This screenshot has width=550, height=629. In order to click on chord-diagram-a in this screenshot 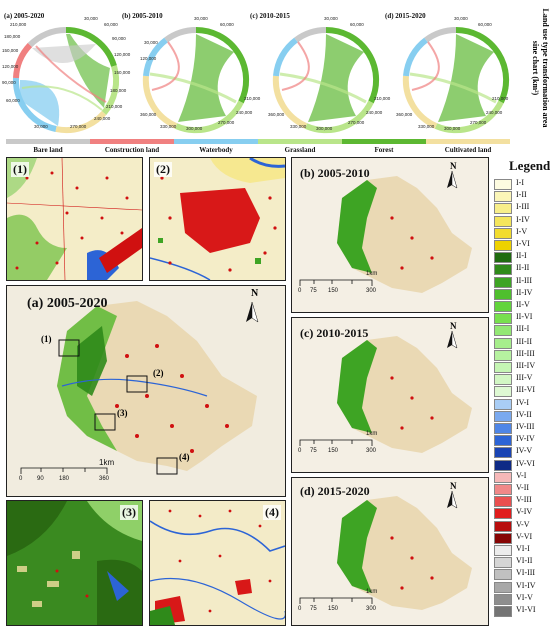, I will do `click(66, 80)`.